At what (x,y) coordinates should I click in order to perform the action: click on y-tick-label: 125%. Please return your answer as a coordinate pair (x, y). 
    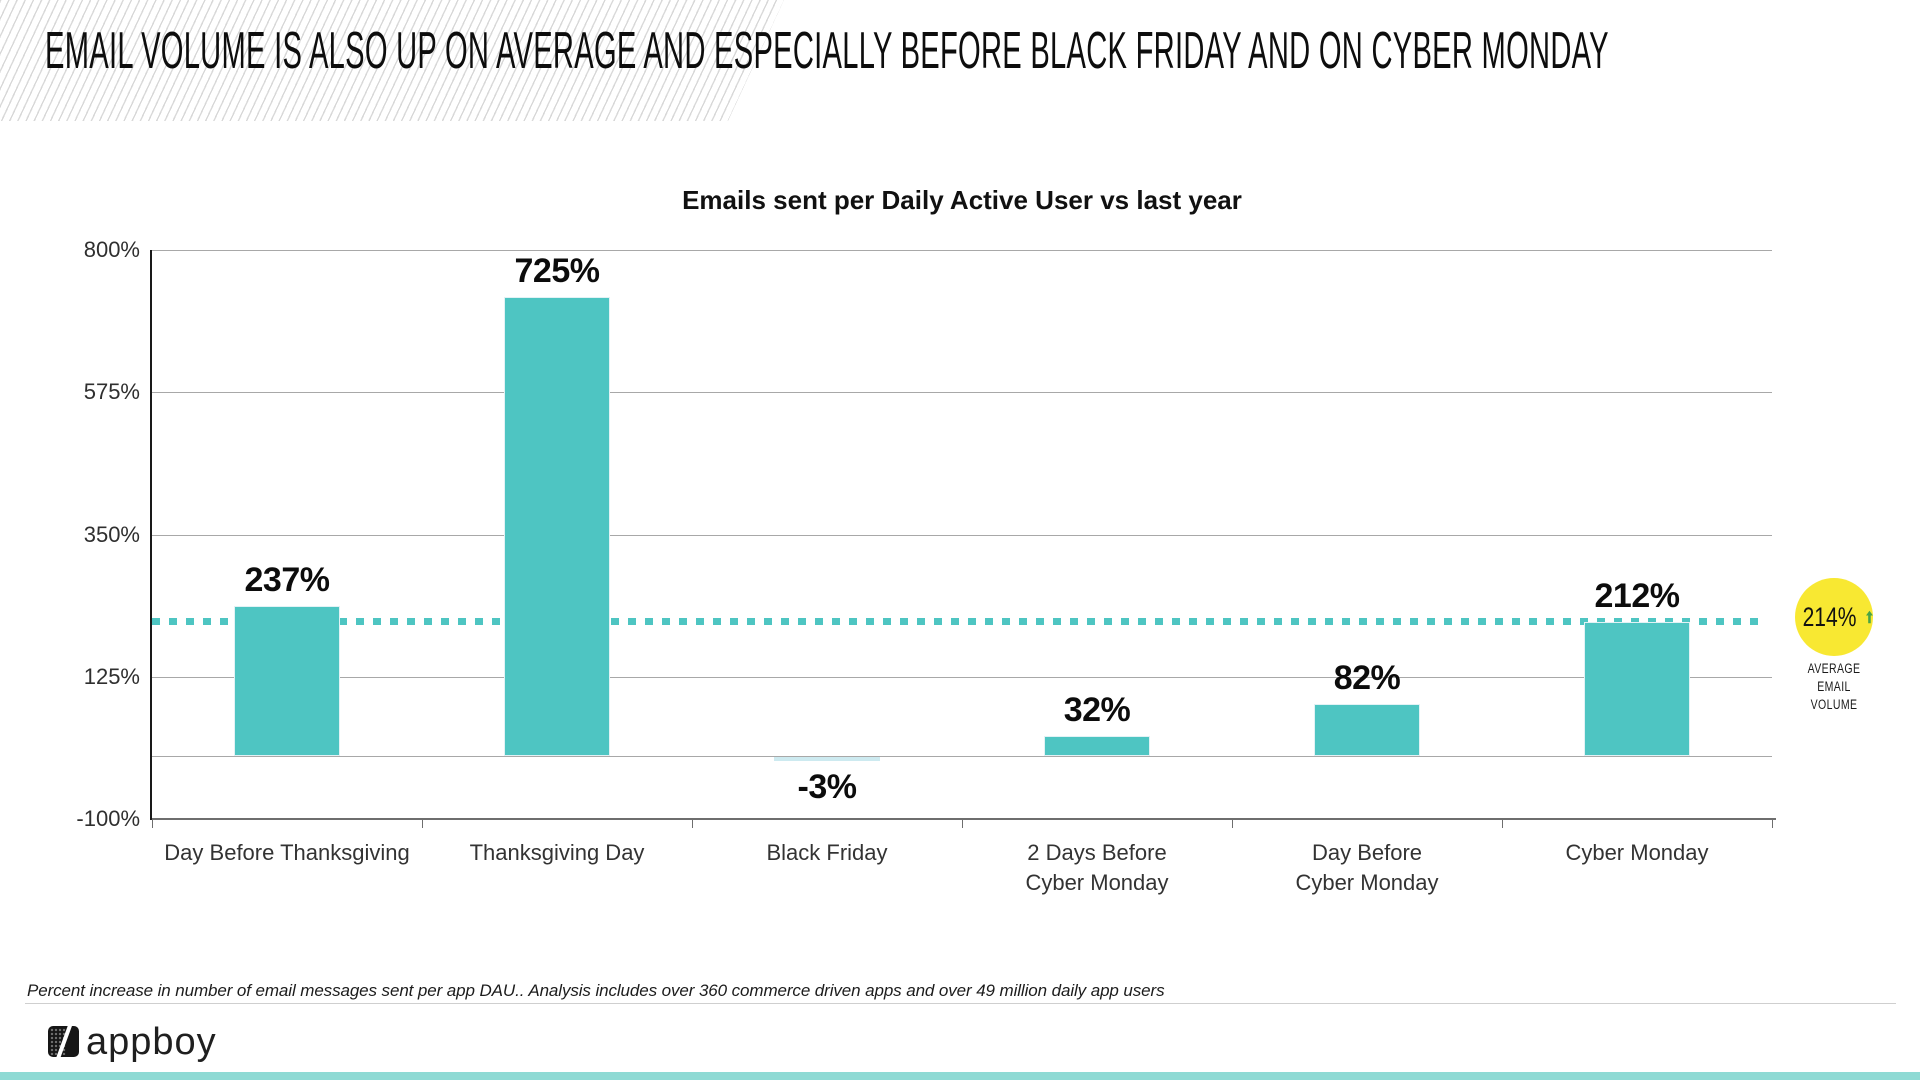
    Looking at the image, I should click on (111, 676).